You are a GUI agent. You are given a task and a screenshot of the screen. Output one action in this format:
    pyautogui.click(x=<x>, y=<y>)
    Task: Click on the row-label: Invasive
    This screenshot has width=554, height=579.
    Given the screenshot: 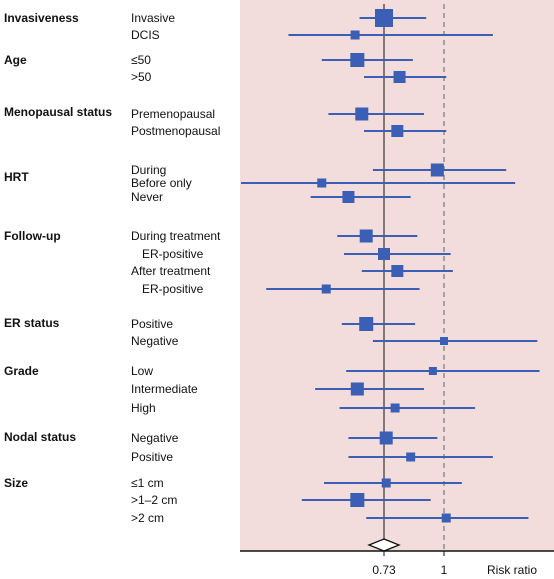 What is the action you would take?
    pyautogui.click(x=153, y=18)
    